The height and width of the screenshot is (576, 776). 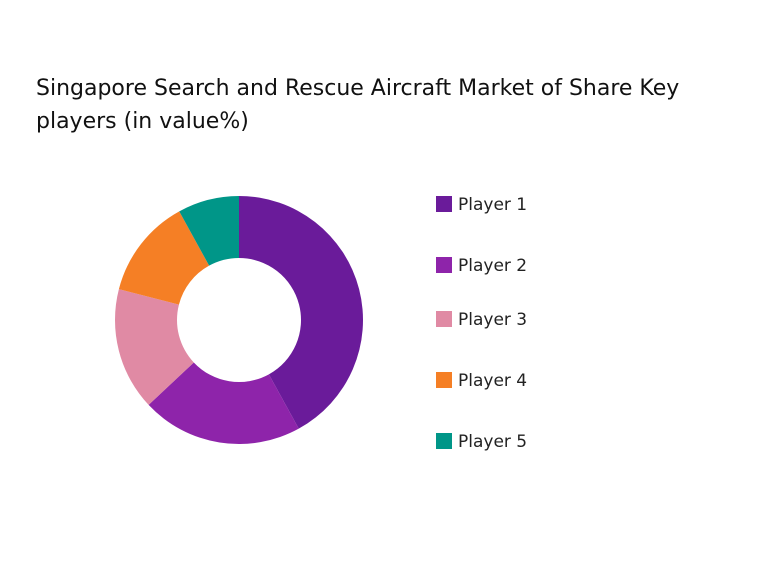 I want to click on legend-label: Player 1, so click(x=492, y=205).